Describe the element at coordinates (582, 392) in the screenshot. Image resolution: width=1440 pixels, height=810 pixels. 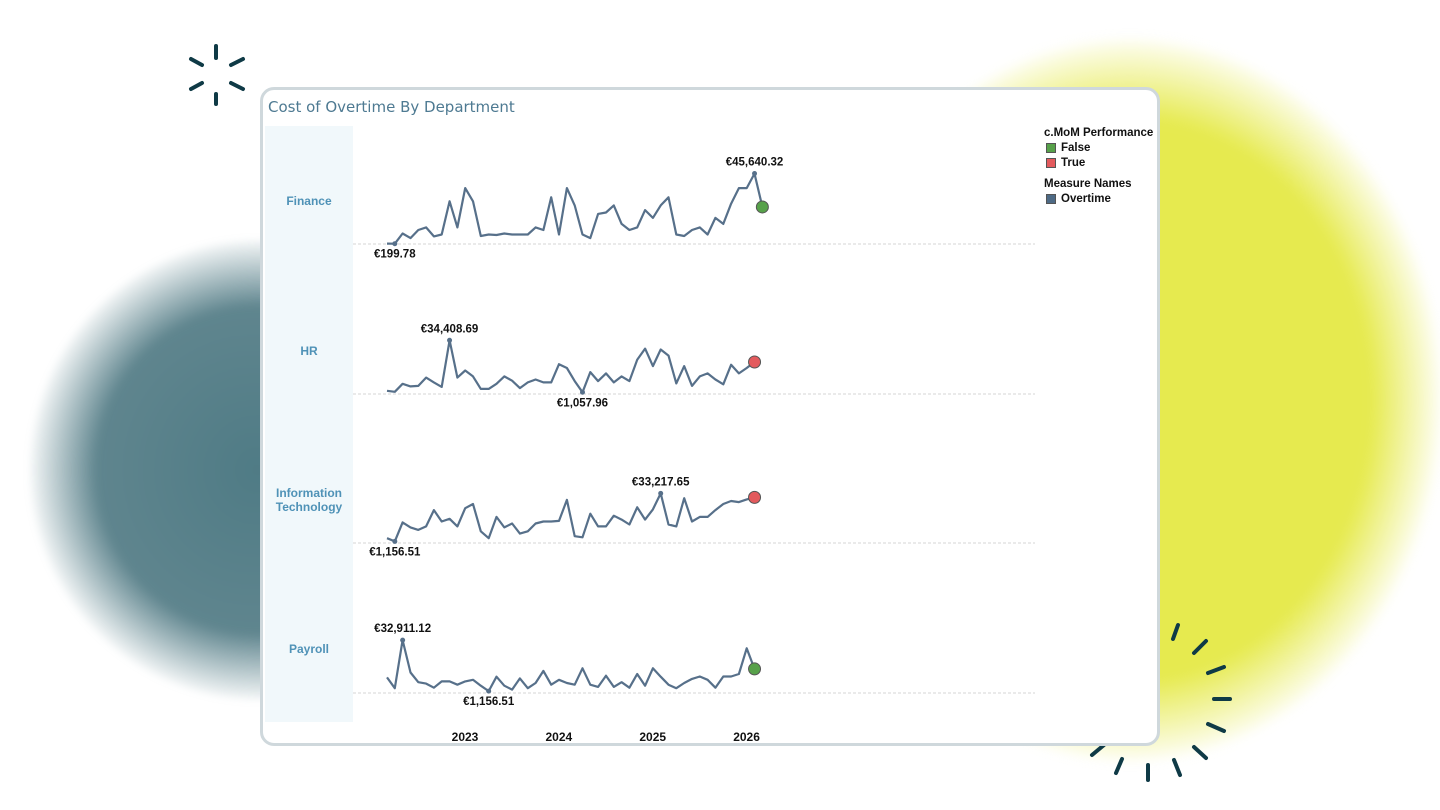
I see `min-point-hr` at that location.